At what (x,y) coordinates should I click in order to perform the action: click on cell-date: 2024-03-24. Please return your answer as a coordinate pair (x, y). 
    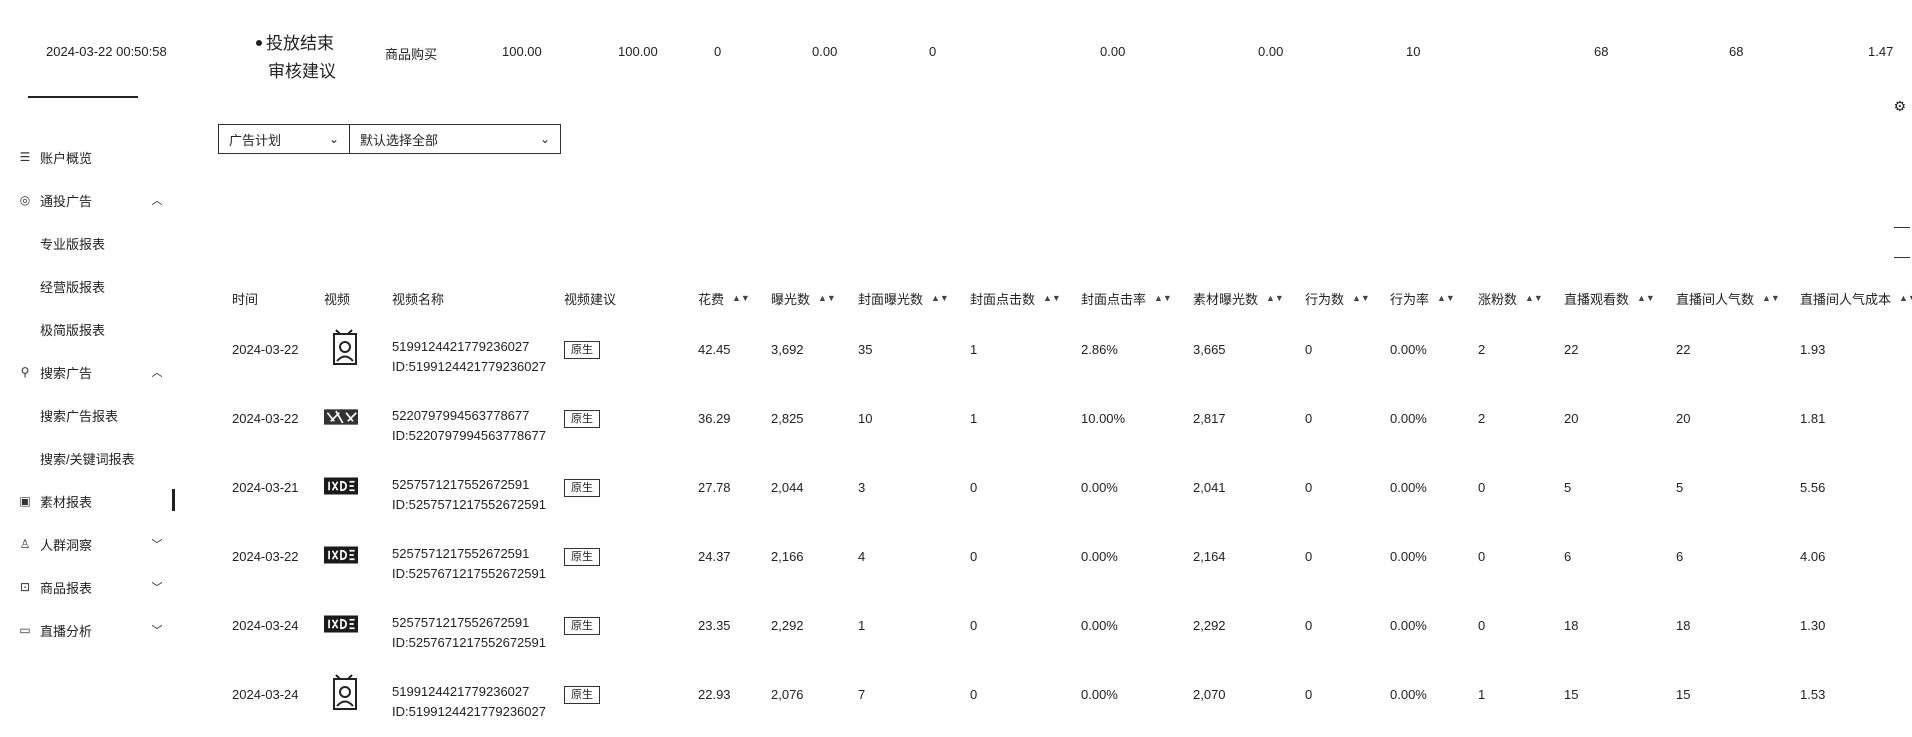
    Looking at the image, I should click on (265, 694).